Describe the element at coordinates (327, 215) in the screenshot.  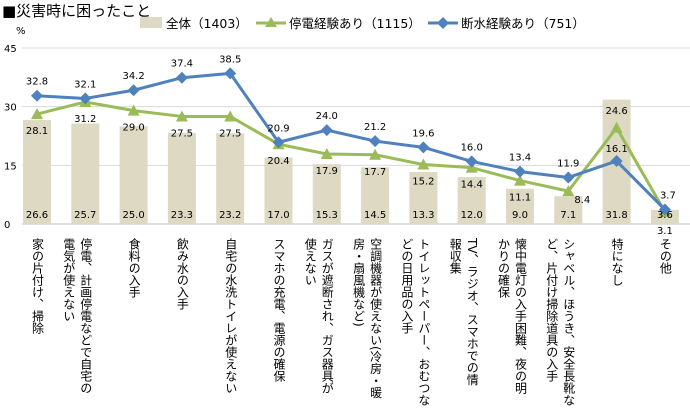
I see `bar-data-label: 15.3` at that location.